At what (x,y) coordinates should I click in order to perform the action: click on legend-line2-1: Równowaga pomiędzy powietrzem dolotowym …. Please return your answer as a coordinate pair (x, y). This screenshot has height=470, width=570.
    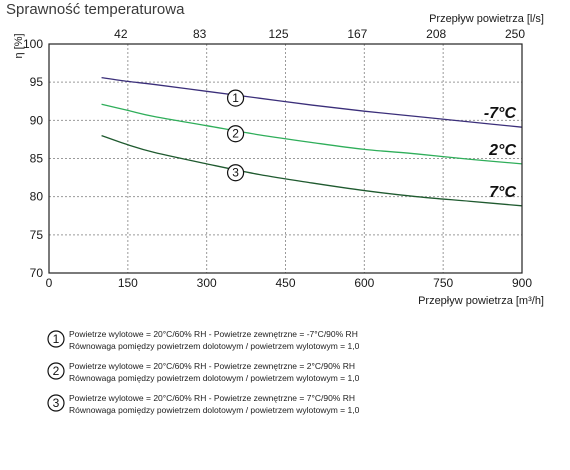
    Looking at the image, I should click on (214, 346).